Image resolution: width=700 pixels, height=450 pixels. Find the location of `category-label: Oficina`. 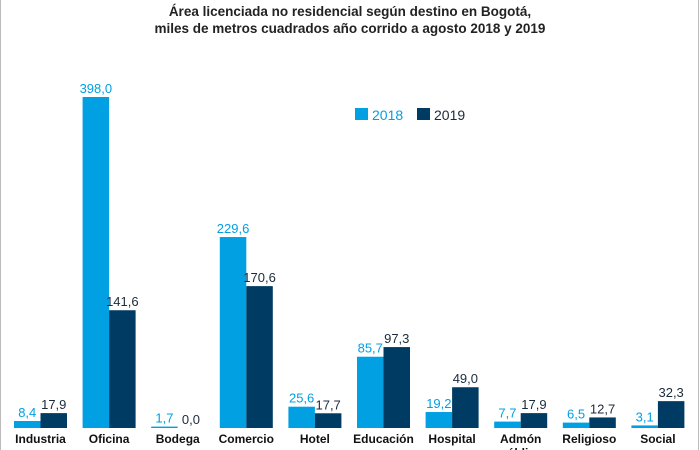

category-label: Oficina is located at coordinates (109, 439).